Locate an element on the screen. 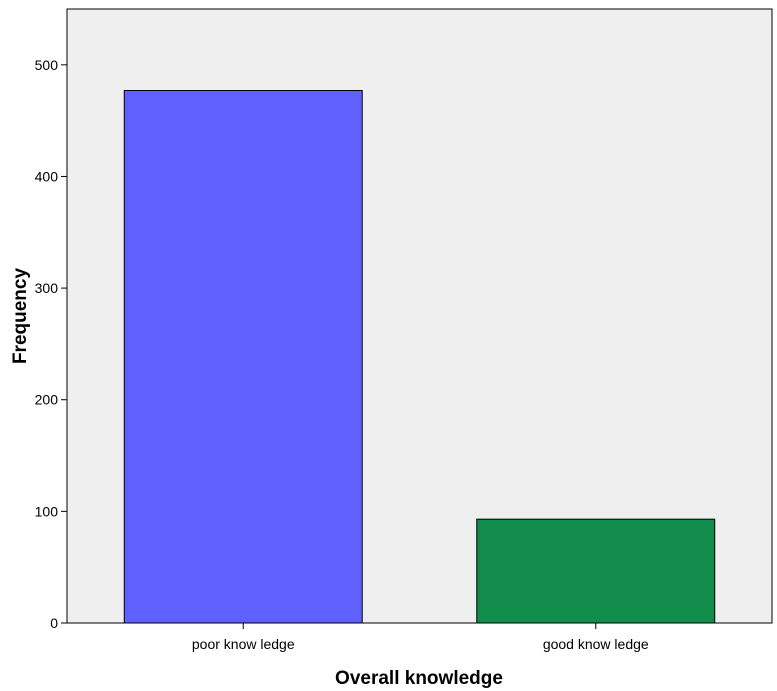  y-axis-title: Frequency is located at coordinates (20, 316).